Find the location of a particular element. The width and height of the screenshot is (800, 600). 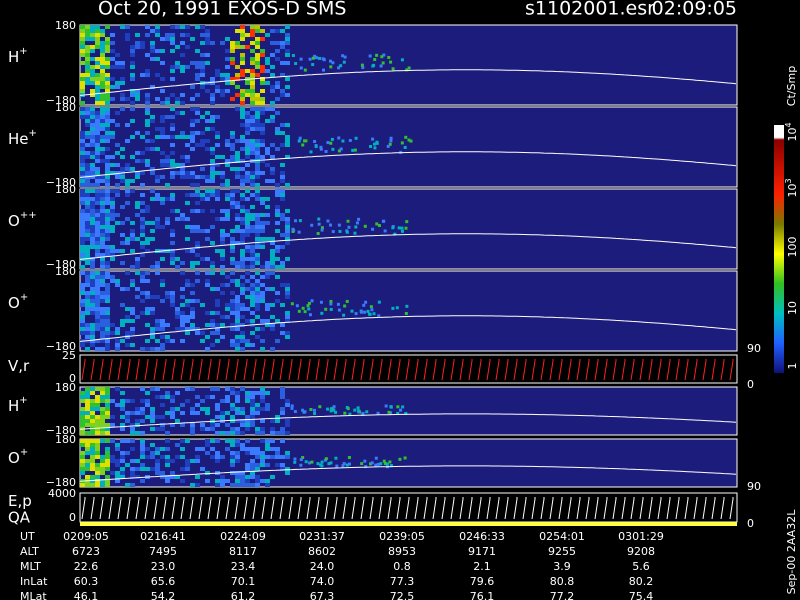

y2-tick-label: 0 is located at coordinates (750, 384).